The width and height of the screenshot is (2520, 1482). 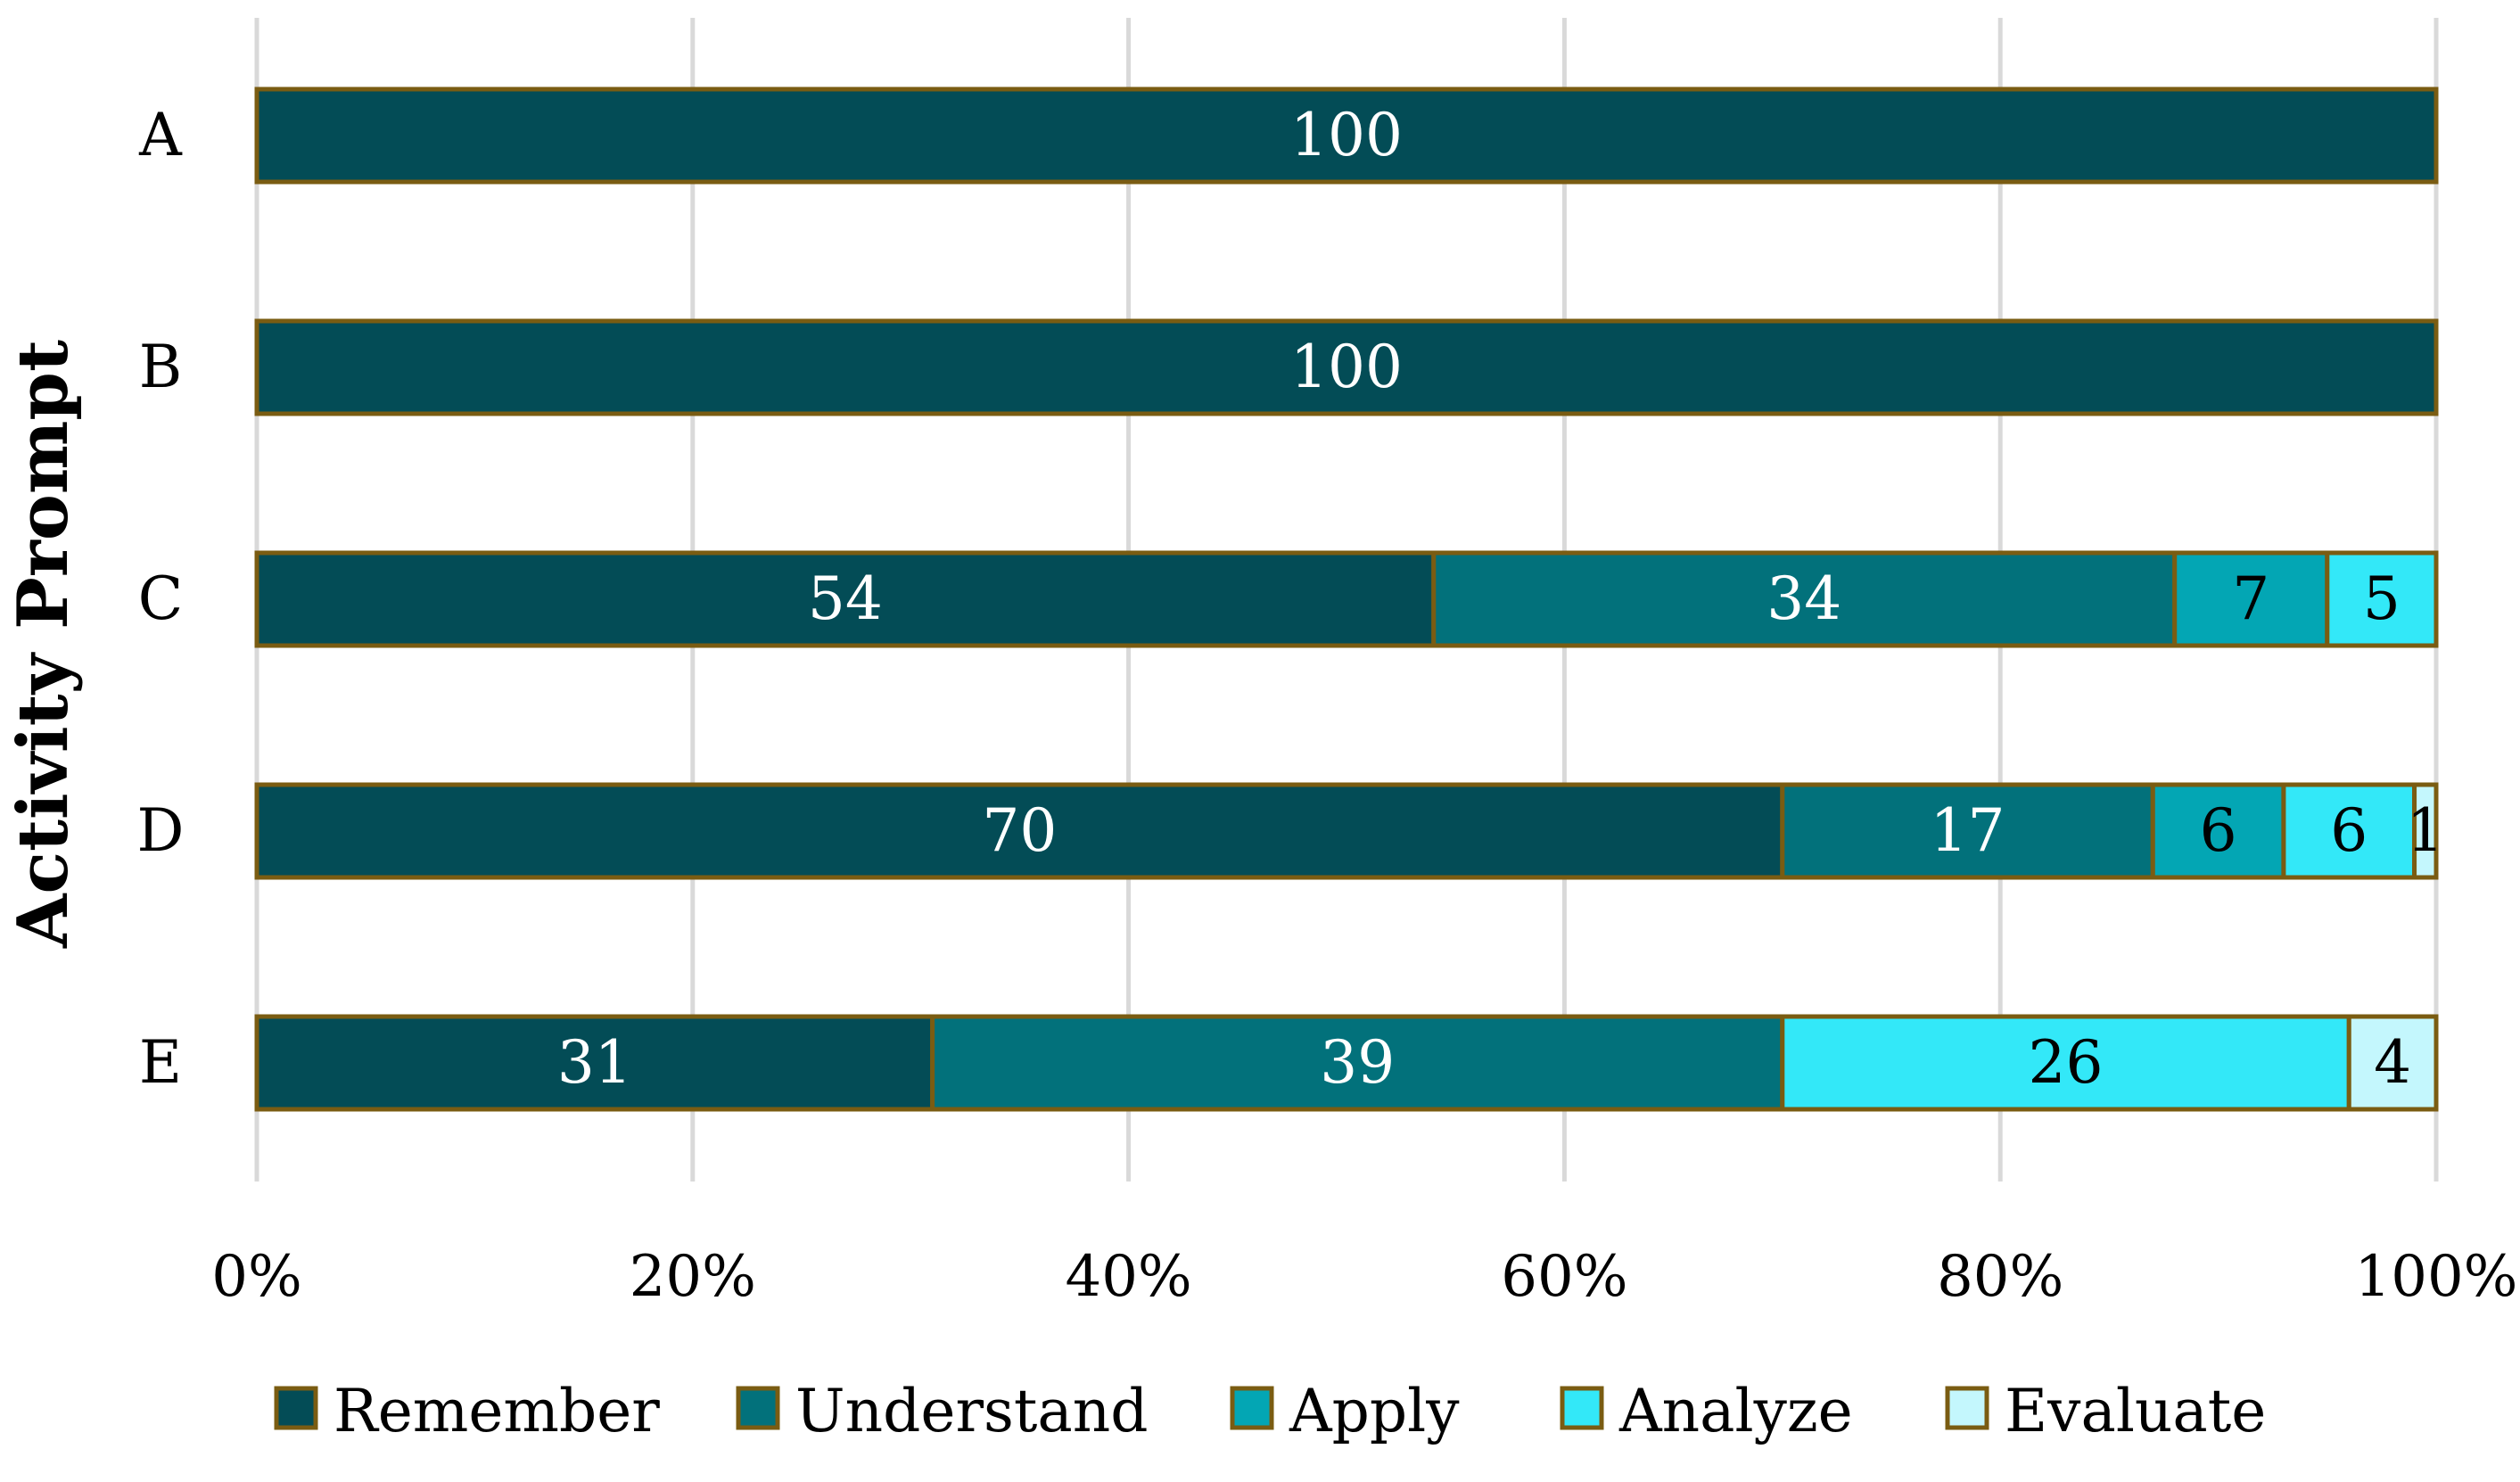 I want to click on x-tick-label: 80%, so click(x=2000, y=1277).